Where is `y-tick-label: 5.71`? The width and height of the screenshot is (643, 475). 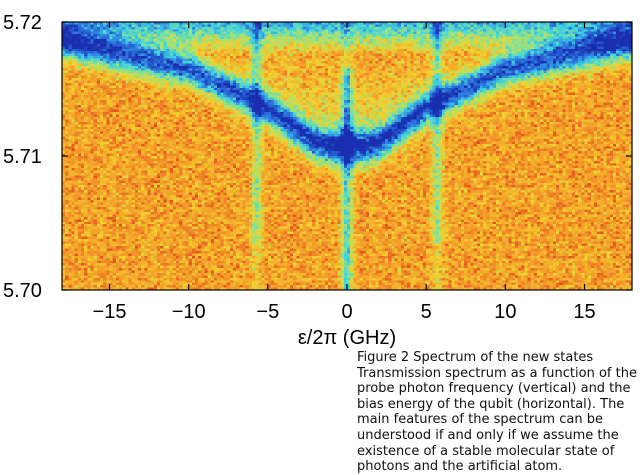
y-tick-label: 5.71 is located at coordinates (22, 157).